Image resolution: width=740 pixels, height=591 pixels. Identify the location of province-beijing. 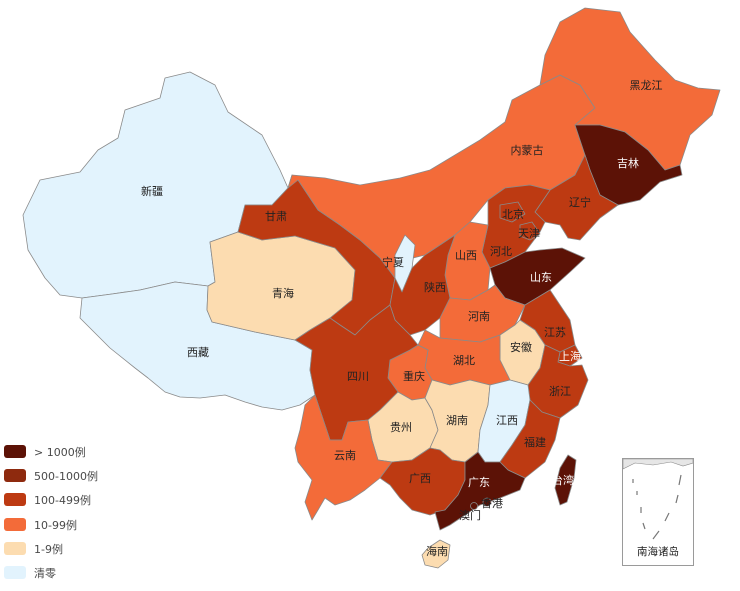
(512, 212).